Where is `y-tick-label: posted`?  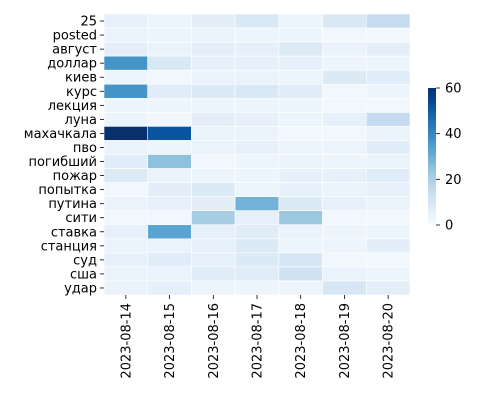
y-tick-label: posted is located at coordinates (75, 36).